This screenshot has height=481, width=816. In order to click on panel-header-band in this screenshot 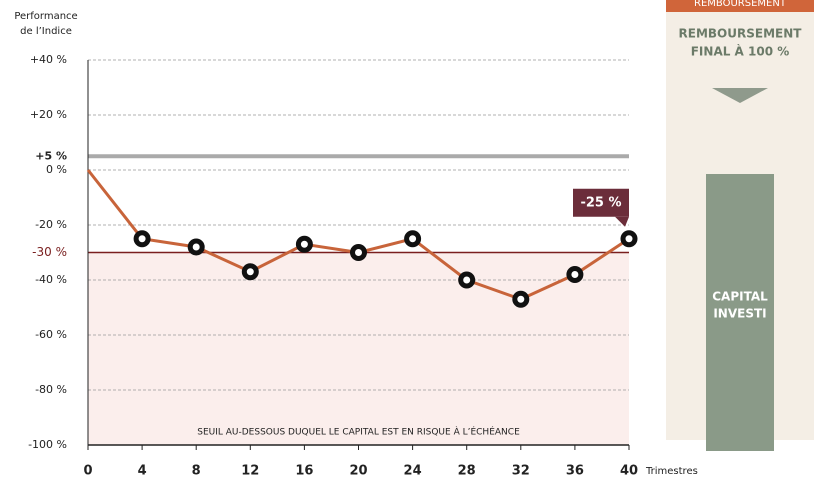, I will do `click(740, 6)`.